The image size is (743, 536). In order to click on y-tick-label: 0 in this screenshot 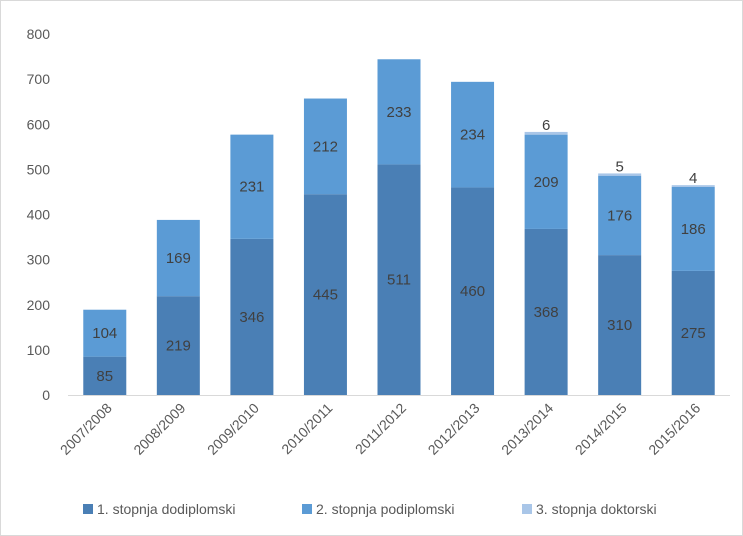, I will do `click(46, 395)`.